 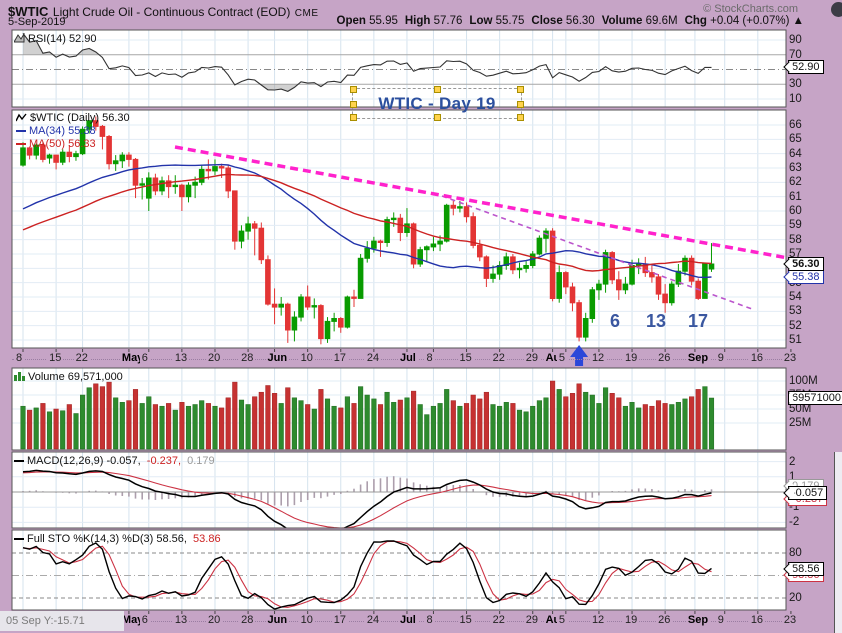 I want to click on cycle-number-17: 17, so click(x=698, y=321).